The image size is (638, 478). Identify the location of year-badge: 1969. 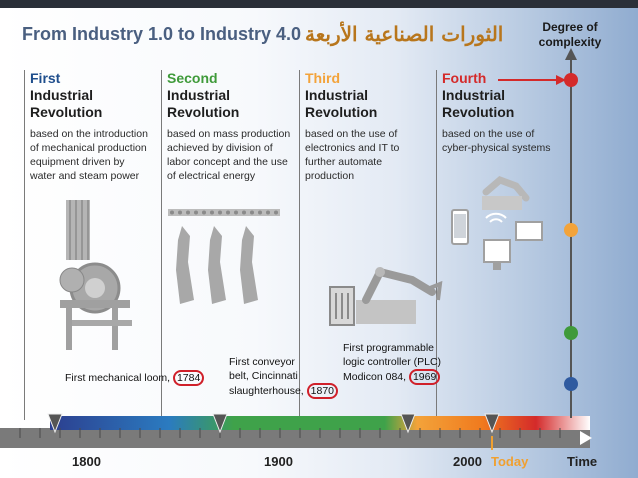
(424, 377).